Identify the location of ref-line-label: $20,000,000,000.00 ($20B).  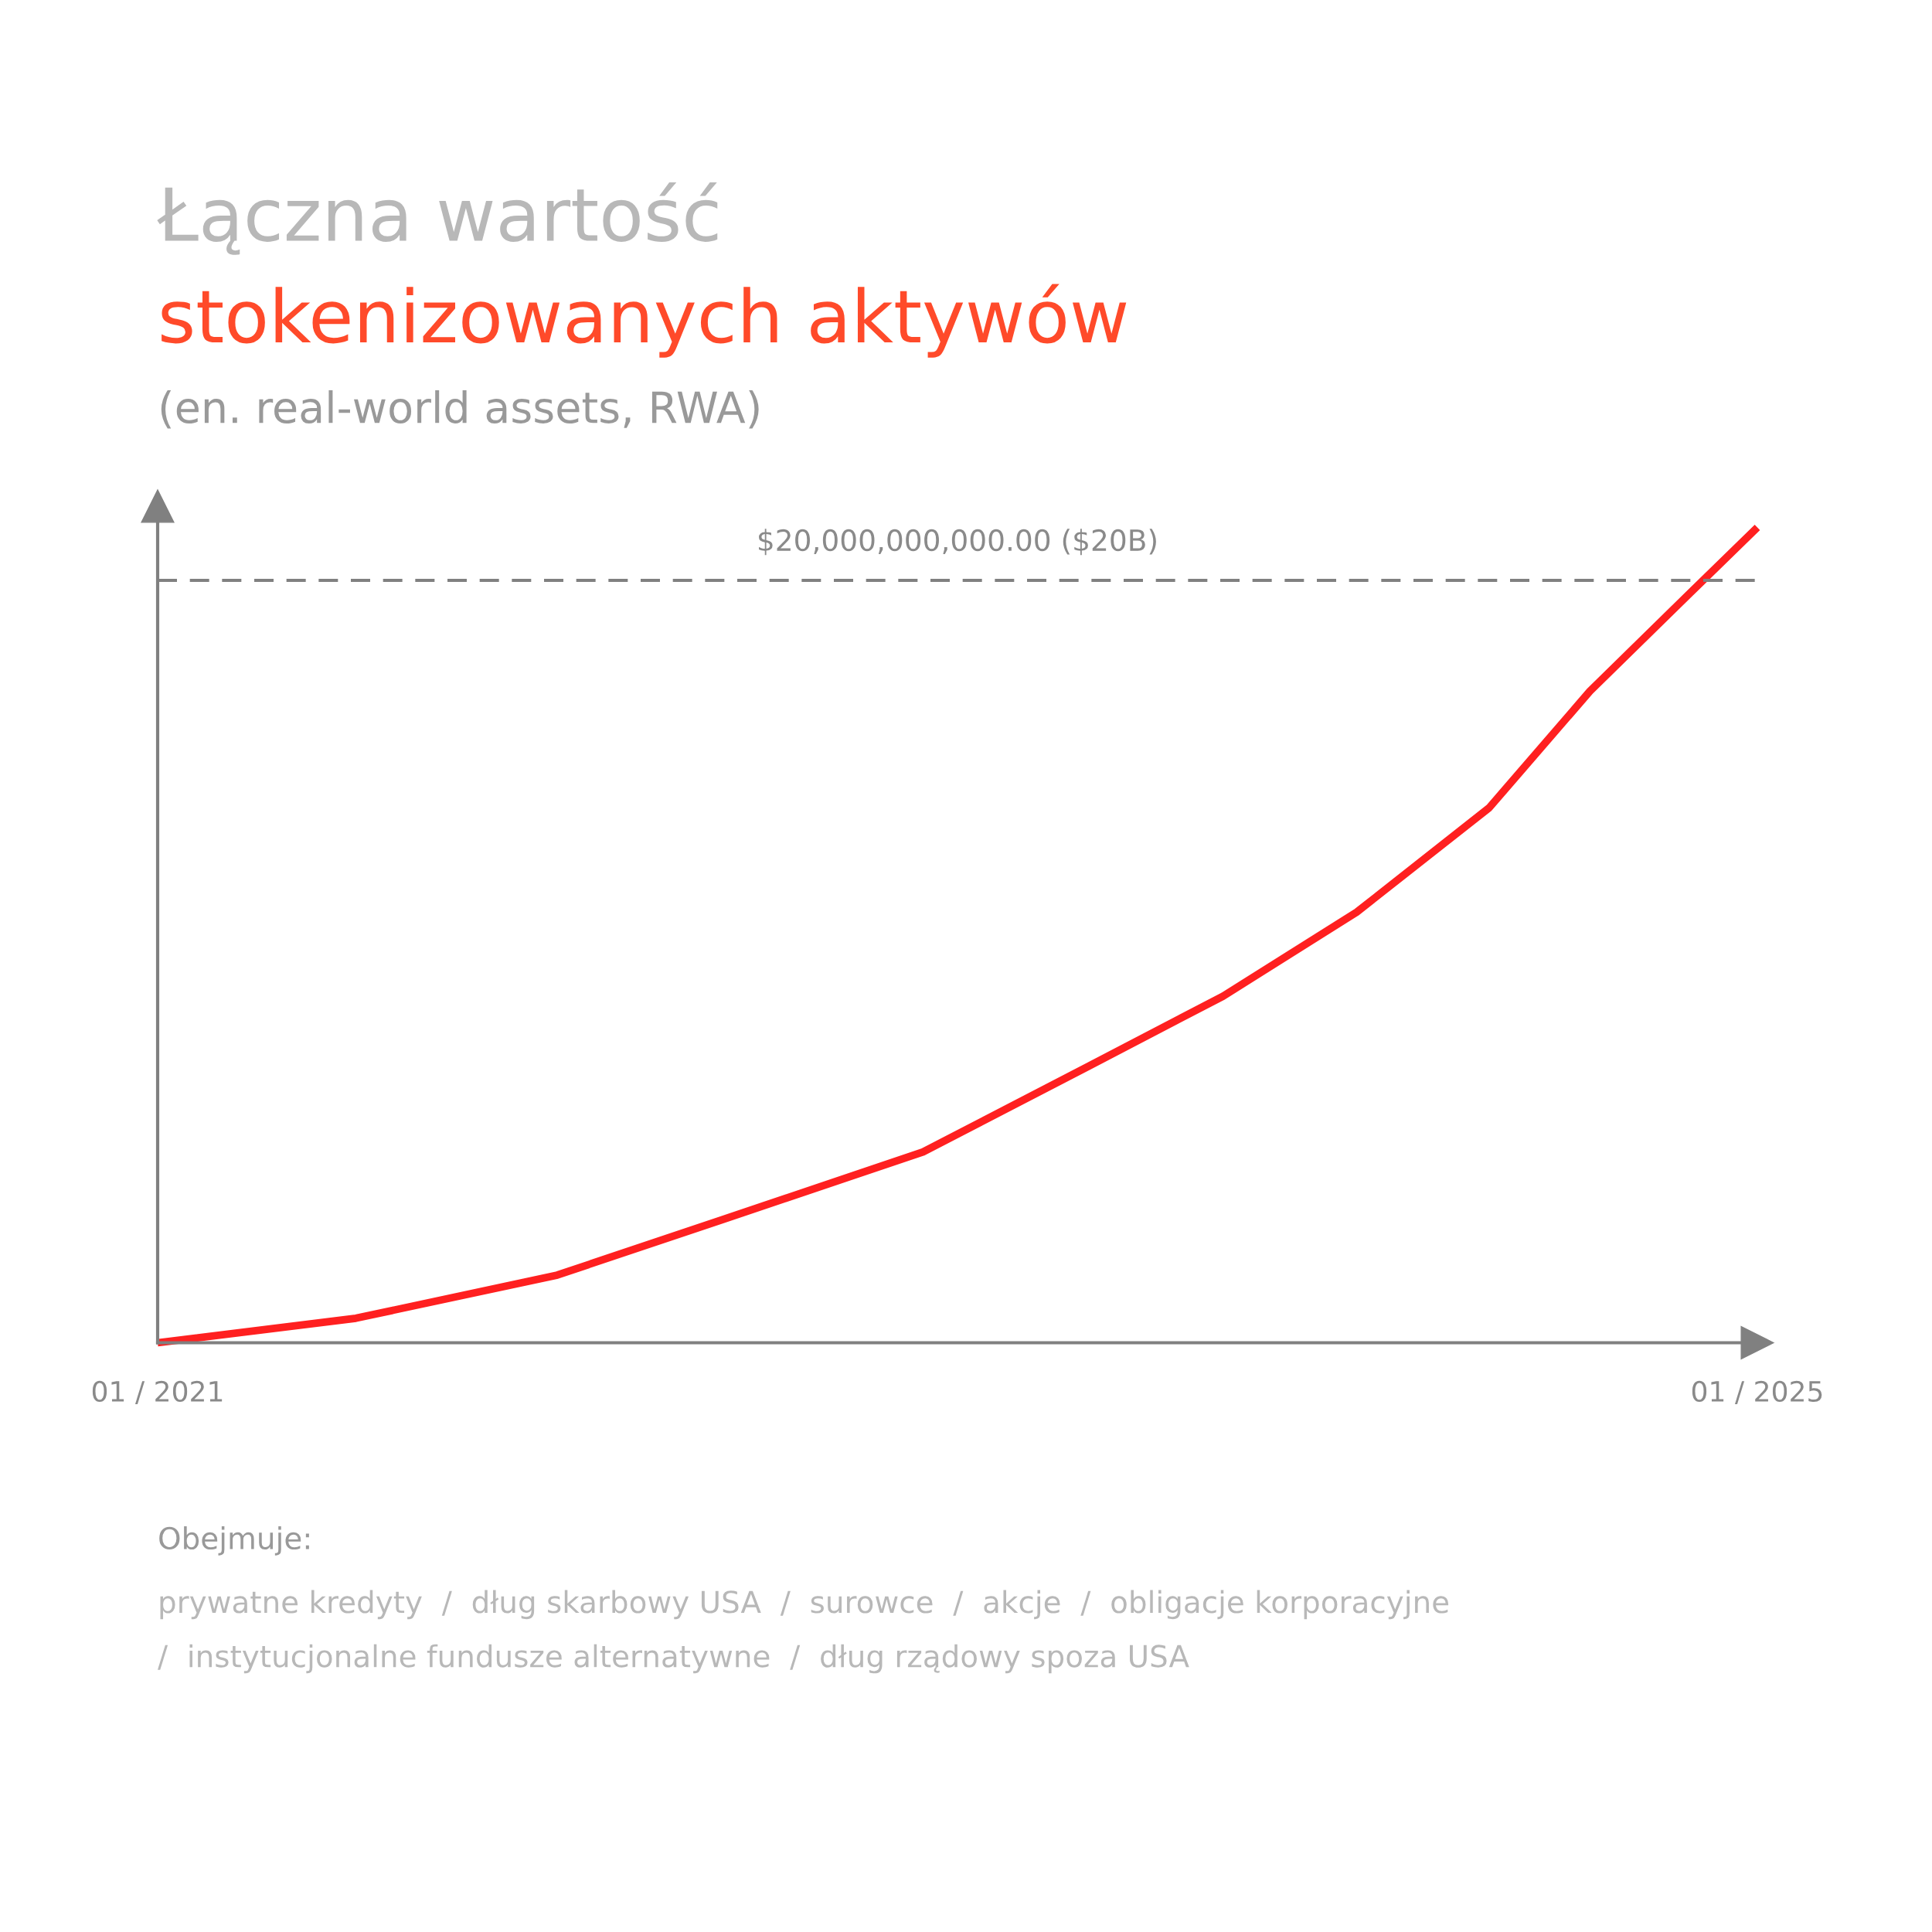
(957, 542).